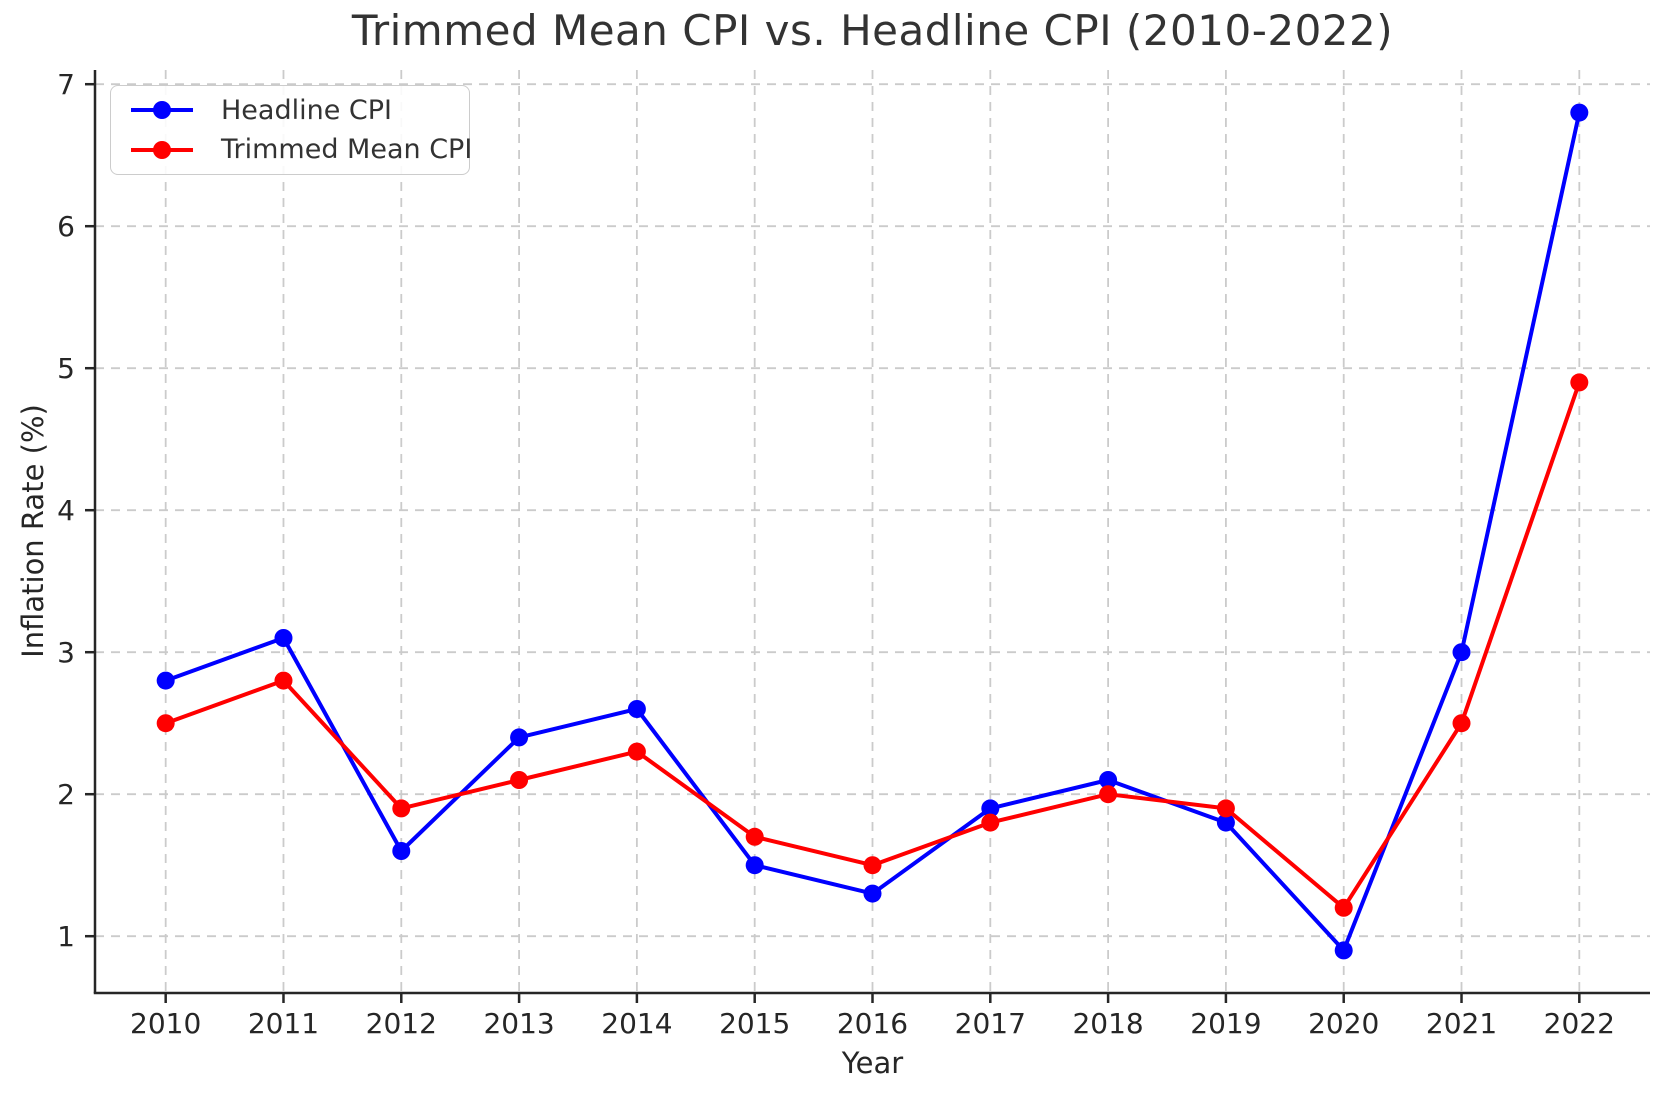  Describe the element at coordinates (33, 531) in the screenshot. I see `y-axis-label: Inflation Rate (%)` at that location.